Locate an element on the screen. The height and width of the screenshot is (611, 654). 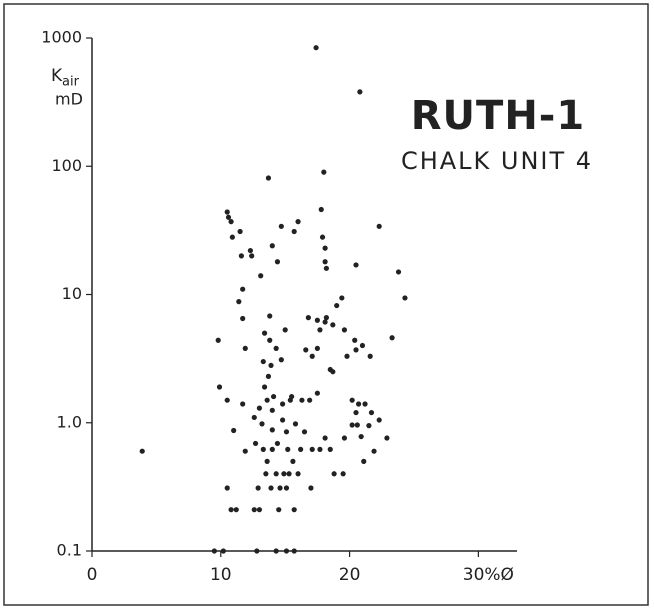
chart-title: RUTH-1 is located at coordinates (498, 116).